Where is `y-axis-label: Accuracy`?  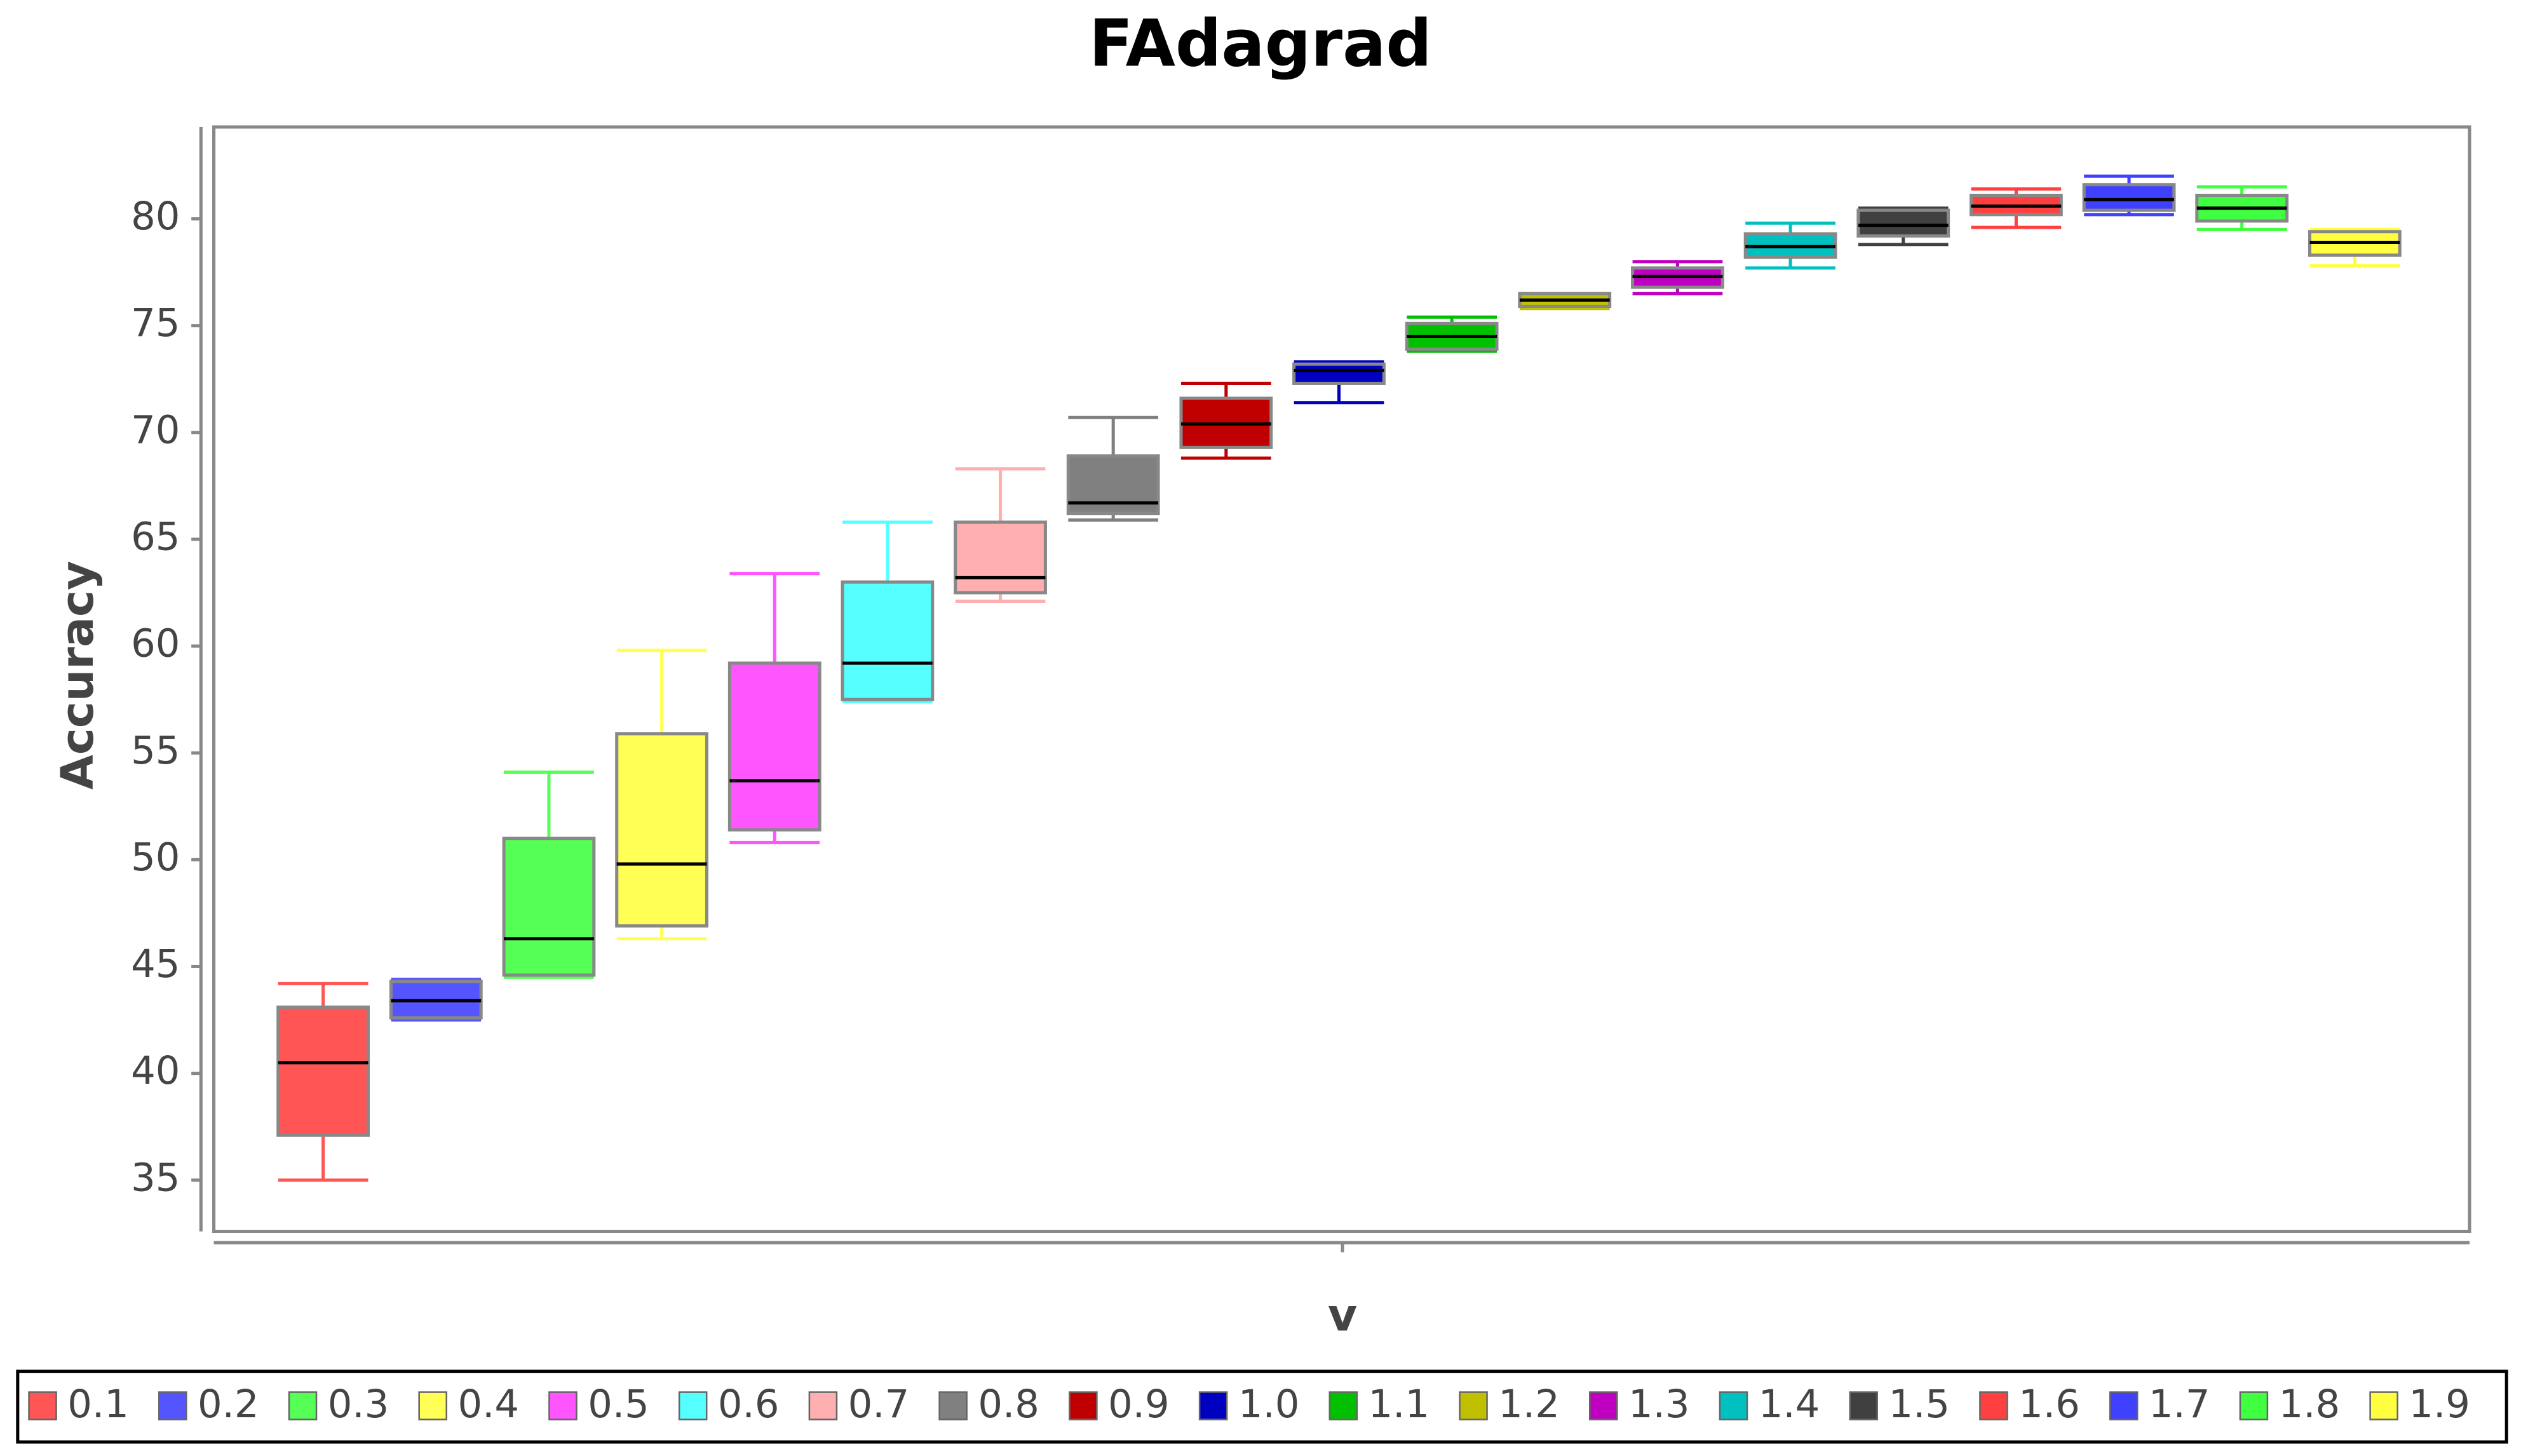 y-axis-label: Accuracy is located at coordinates (77, 676).